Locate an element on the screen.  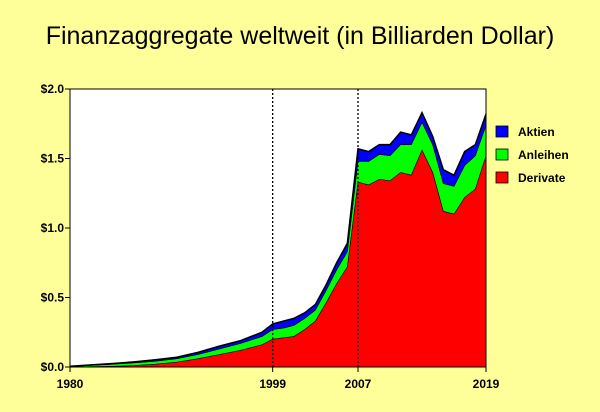
x-axis-ticks: 1980 1999 2007 2019 is located at coordinates (278, 379).